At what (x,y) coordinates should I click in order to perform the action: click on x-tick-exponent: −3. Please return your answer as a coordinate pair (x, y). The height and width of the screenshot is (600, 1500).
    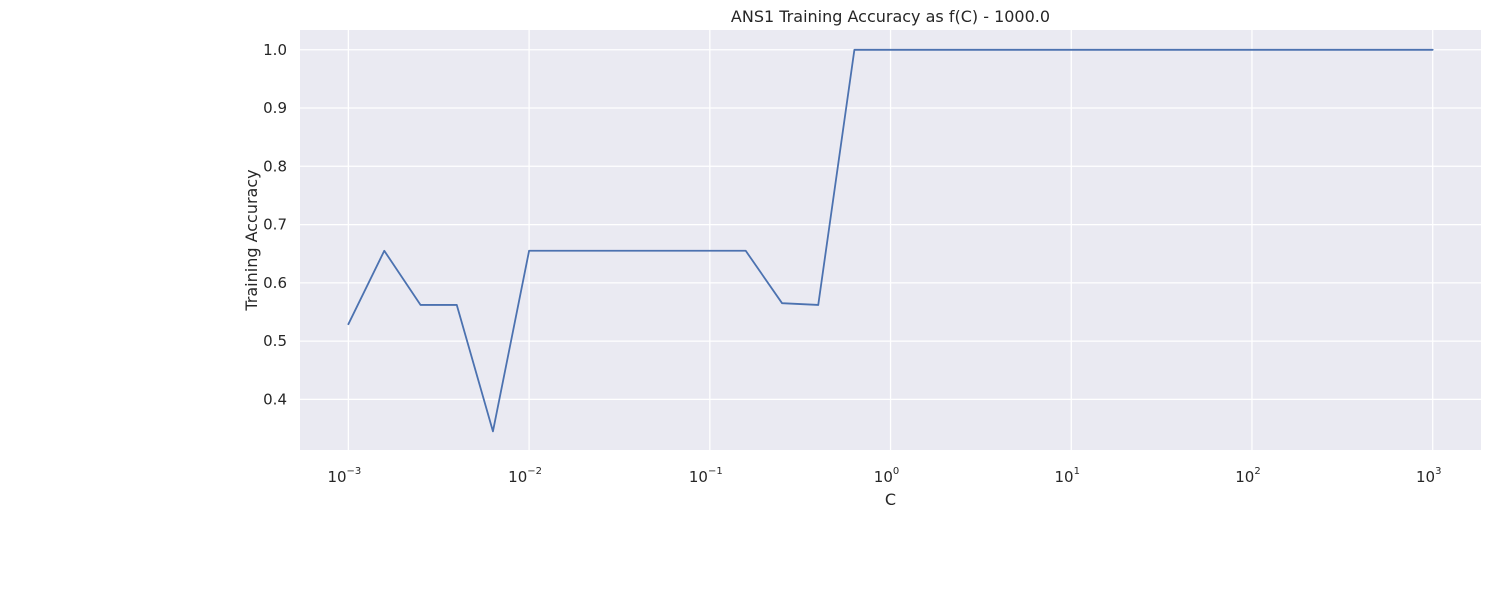
    Looking at the image, I should click on (354, 471).